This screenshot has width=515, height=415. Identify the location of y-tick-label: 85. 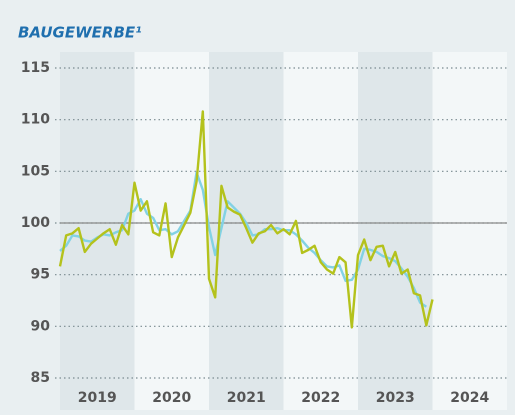
(40, 378).